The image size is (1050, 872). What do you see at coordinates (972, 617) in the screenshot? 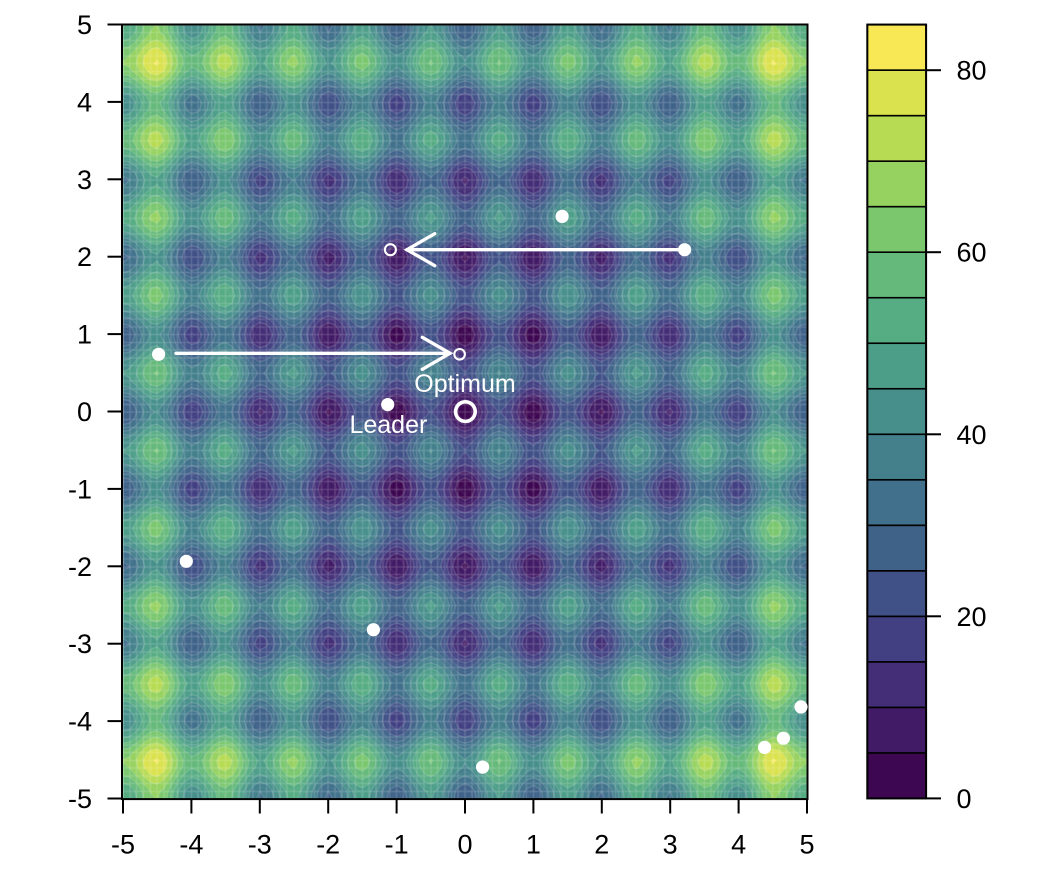
I see `svg-text: 20` at bounding box center [972, 617].